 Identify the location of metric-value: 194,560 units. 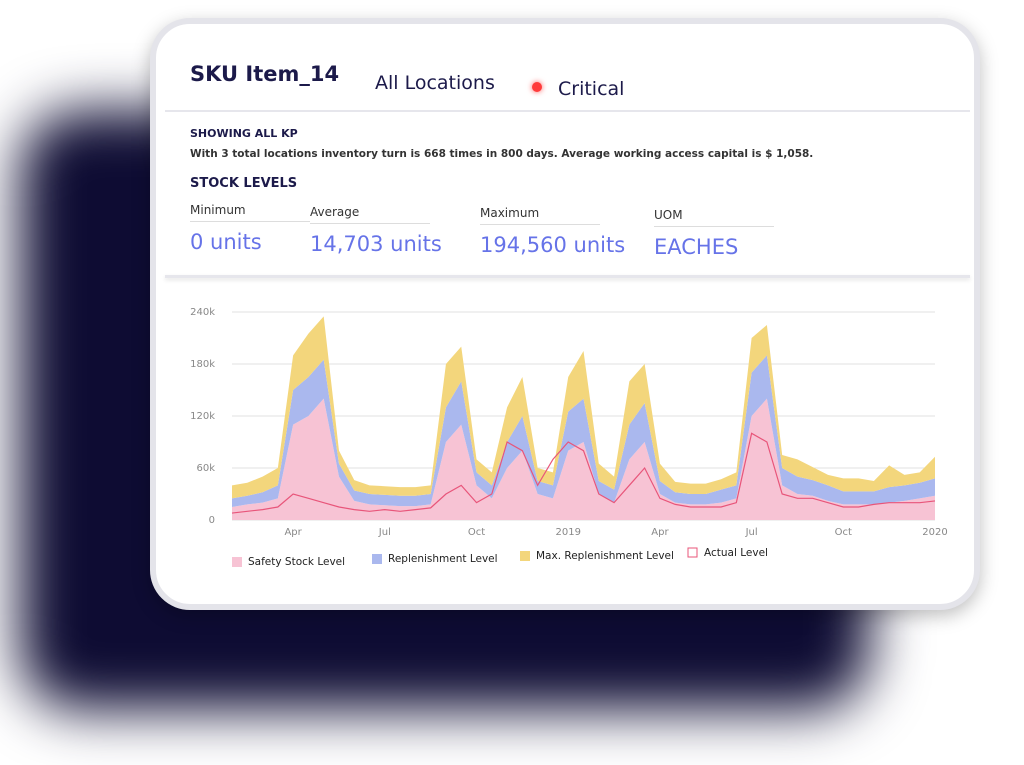
(553, 245).